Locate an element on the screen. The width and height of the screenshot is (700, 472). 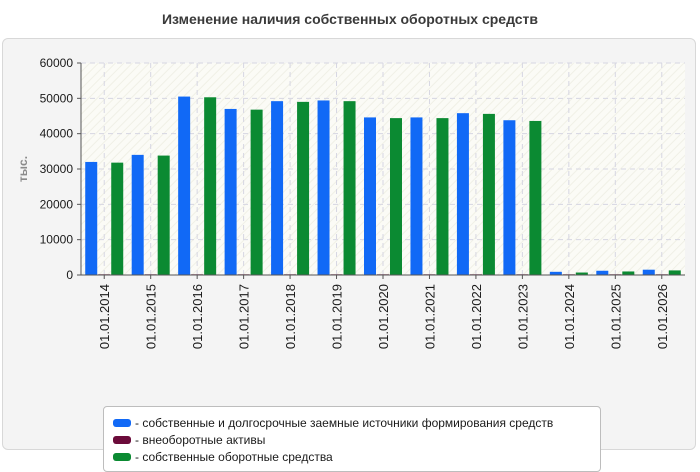
y-tick-label: 50000 is located at coordinates (57, 98).